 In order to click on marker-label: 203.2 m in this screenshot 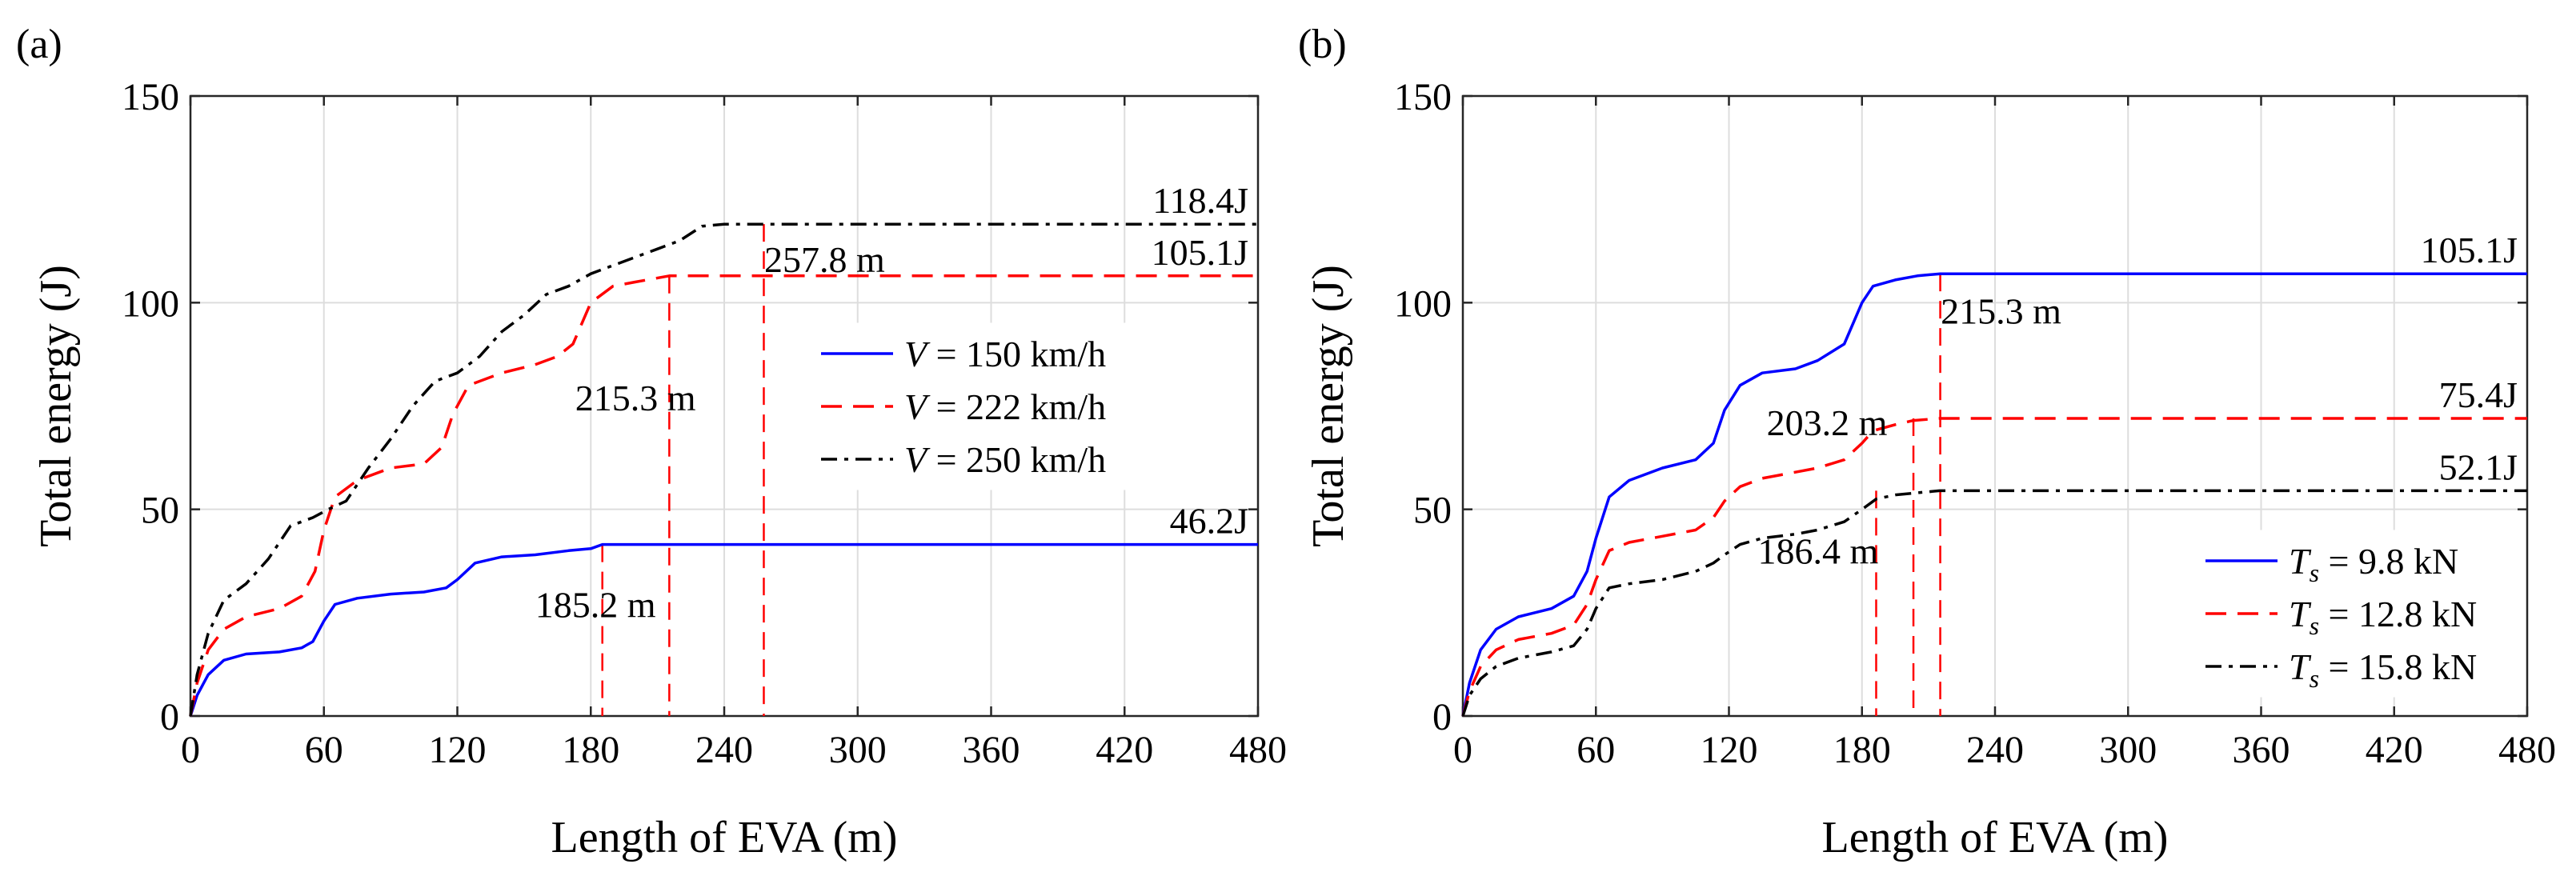, I will do `click(1827, 422)`.